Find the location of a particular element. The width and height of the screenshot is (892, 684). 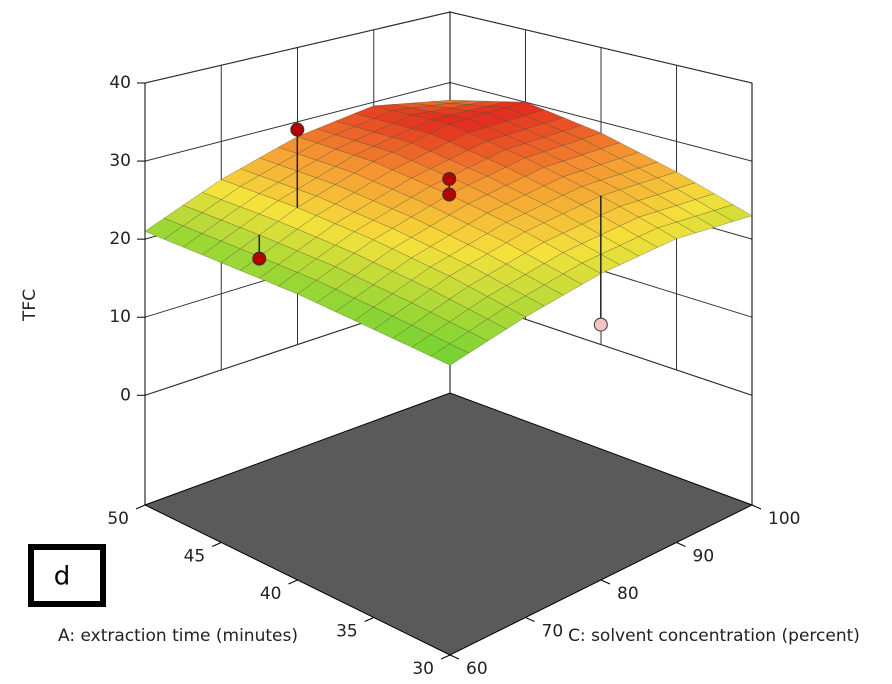

panel-box is located at coordinates (67, 575).